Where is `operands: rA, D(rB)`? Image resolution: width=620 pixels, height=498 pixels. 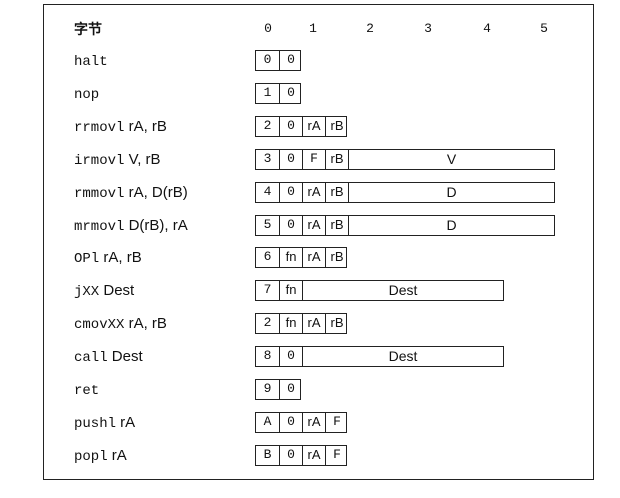 operands: rA, D(rB) is located at coordinates (156, 192).